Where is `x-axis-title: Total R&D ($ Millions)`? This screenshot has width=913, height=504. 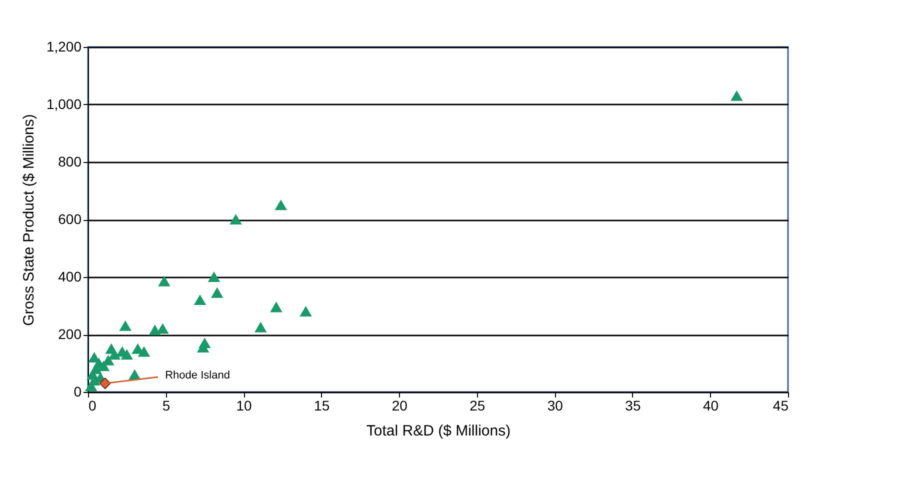 x-axis-title: Total R&D ($ Millions) is located at coordinates (438, 431).